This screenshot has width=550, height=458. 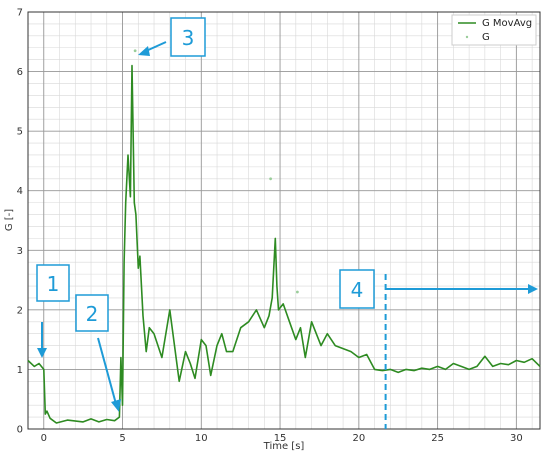 I want to click on callout-3-label: 3, so click(x=188, y=38).